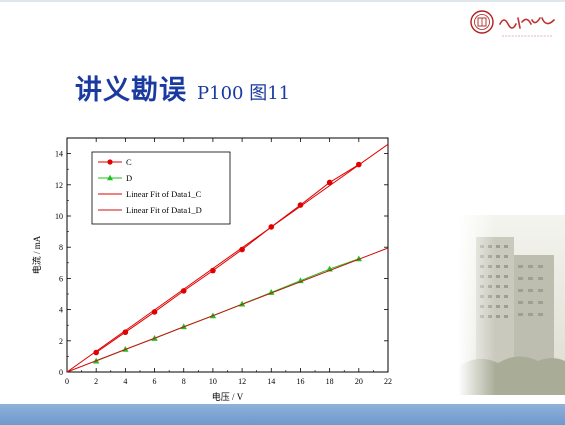 Image resolution: width=565 pixels, height=425 pixels. What do you see at coordinates (61, 278) in the screenshot?
I see `y-tick-label: 6` at bounding box center [61, 278].